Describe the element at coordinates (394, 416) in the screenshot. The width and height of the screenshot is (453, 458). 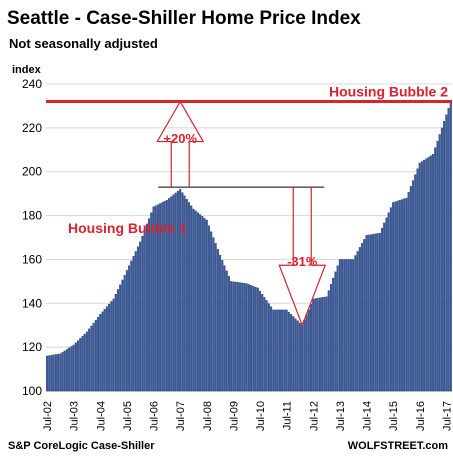
I see `x-tick-label: Jul-15` at that location.